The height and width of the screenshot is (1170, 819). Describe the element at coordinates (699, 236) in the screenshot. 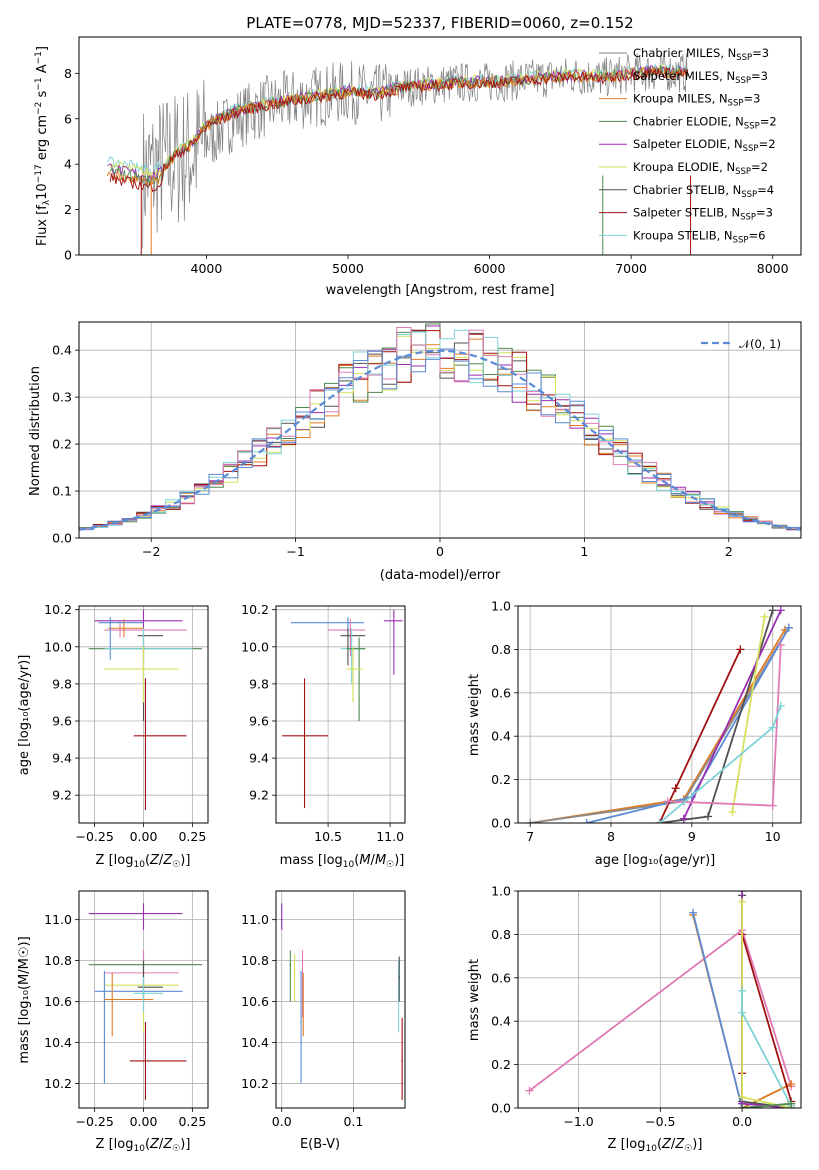

I see `legend-entry: Kroupa STELIB, NSSP=6` at that location.